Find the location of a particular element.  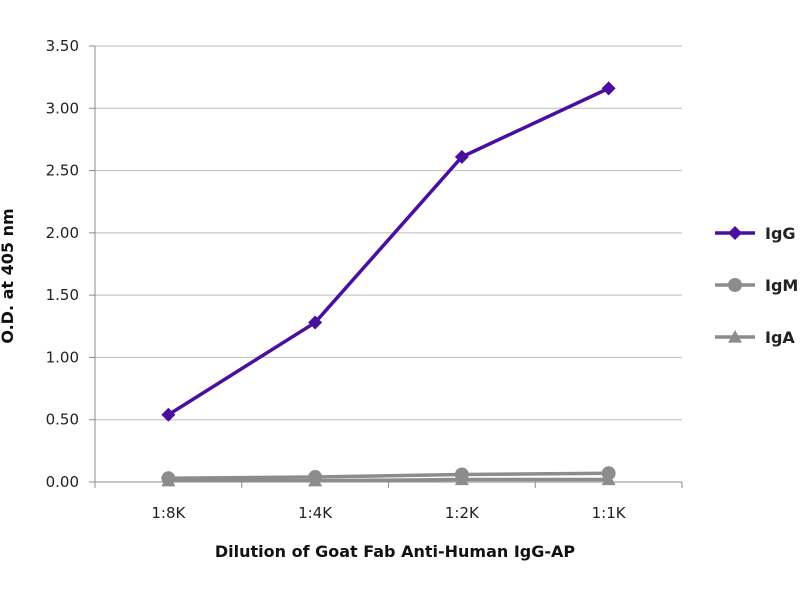

y-tick-label: 2.00 is located at coordinates (62, 233).